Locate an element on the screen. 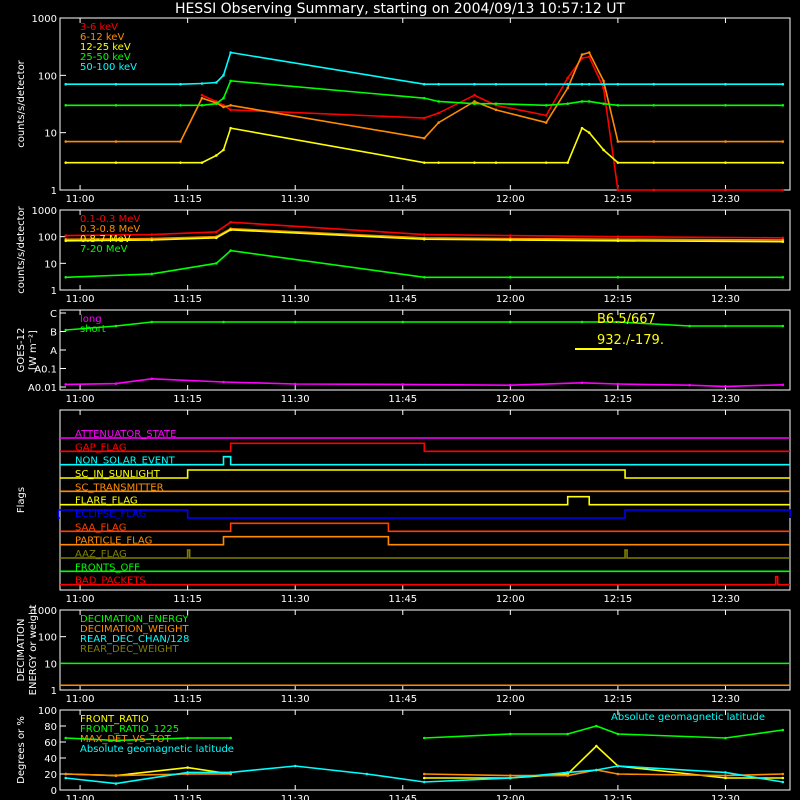 This screenshot has height=800, width=800. flag-label: FLARE_FLAG is located at coordinates (106, 501).